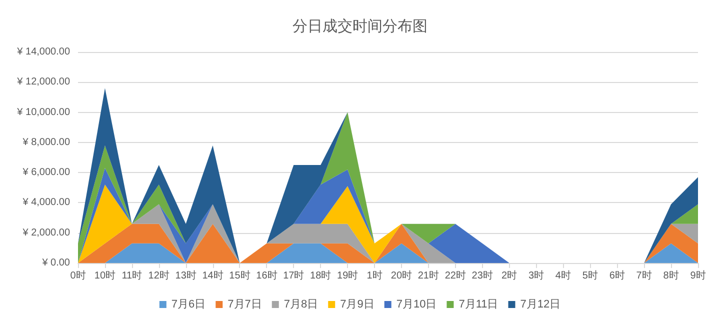  What do you see at coordinates (536, 276) in the screenshot?
I see `x-tick-label: 3时` at bounding box center [536, 276].